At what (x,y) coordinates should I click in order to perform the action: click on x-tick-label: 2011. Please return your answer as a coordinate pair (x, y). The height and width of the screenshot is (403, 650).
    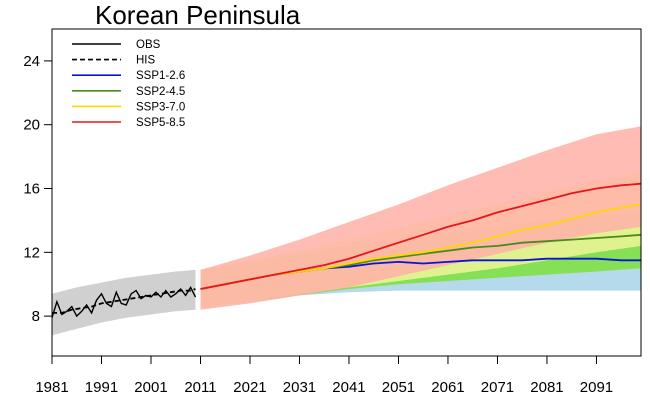
    Looking at the image, I should click on (200, 387).